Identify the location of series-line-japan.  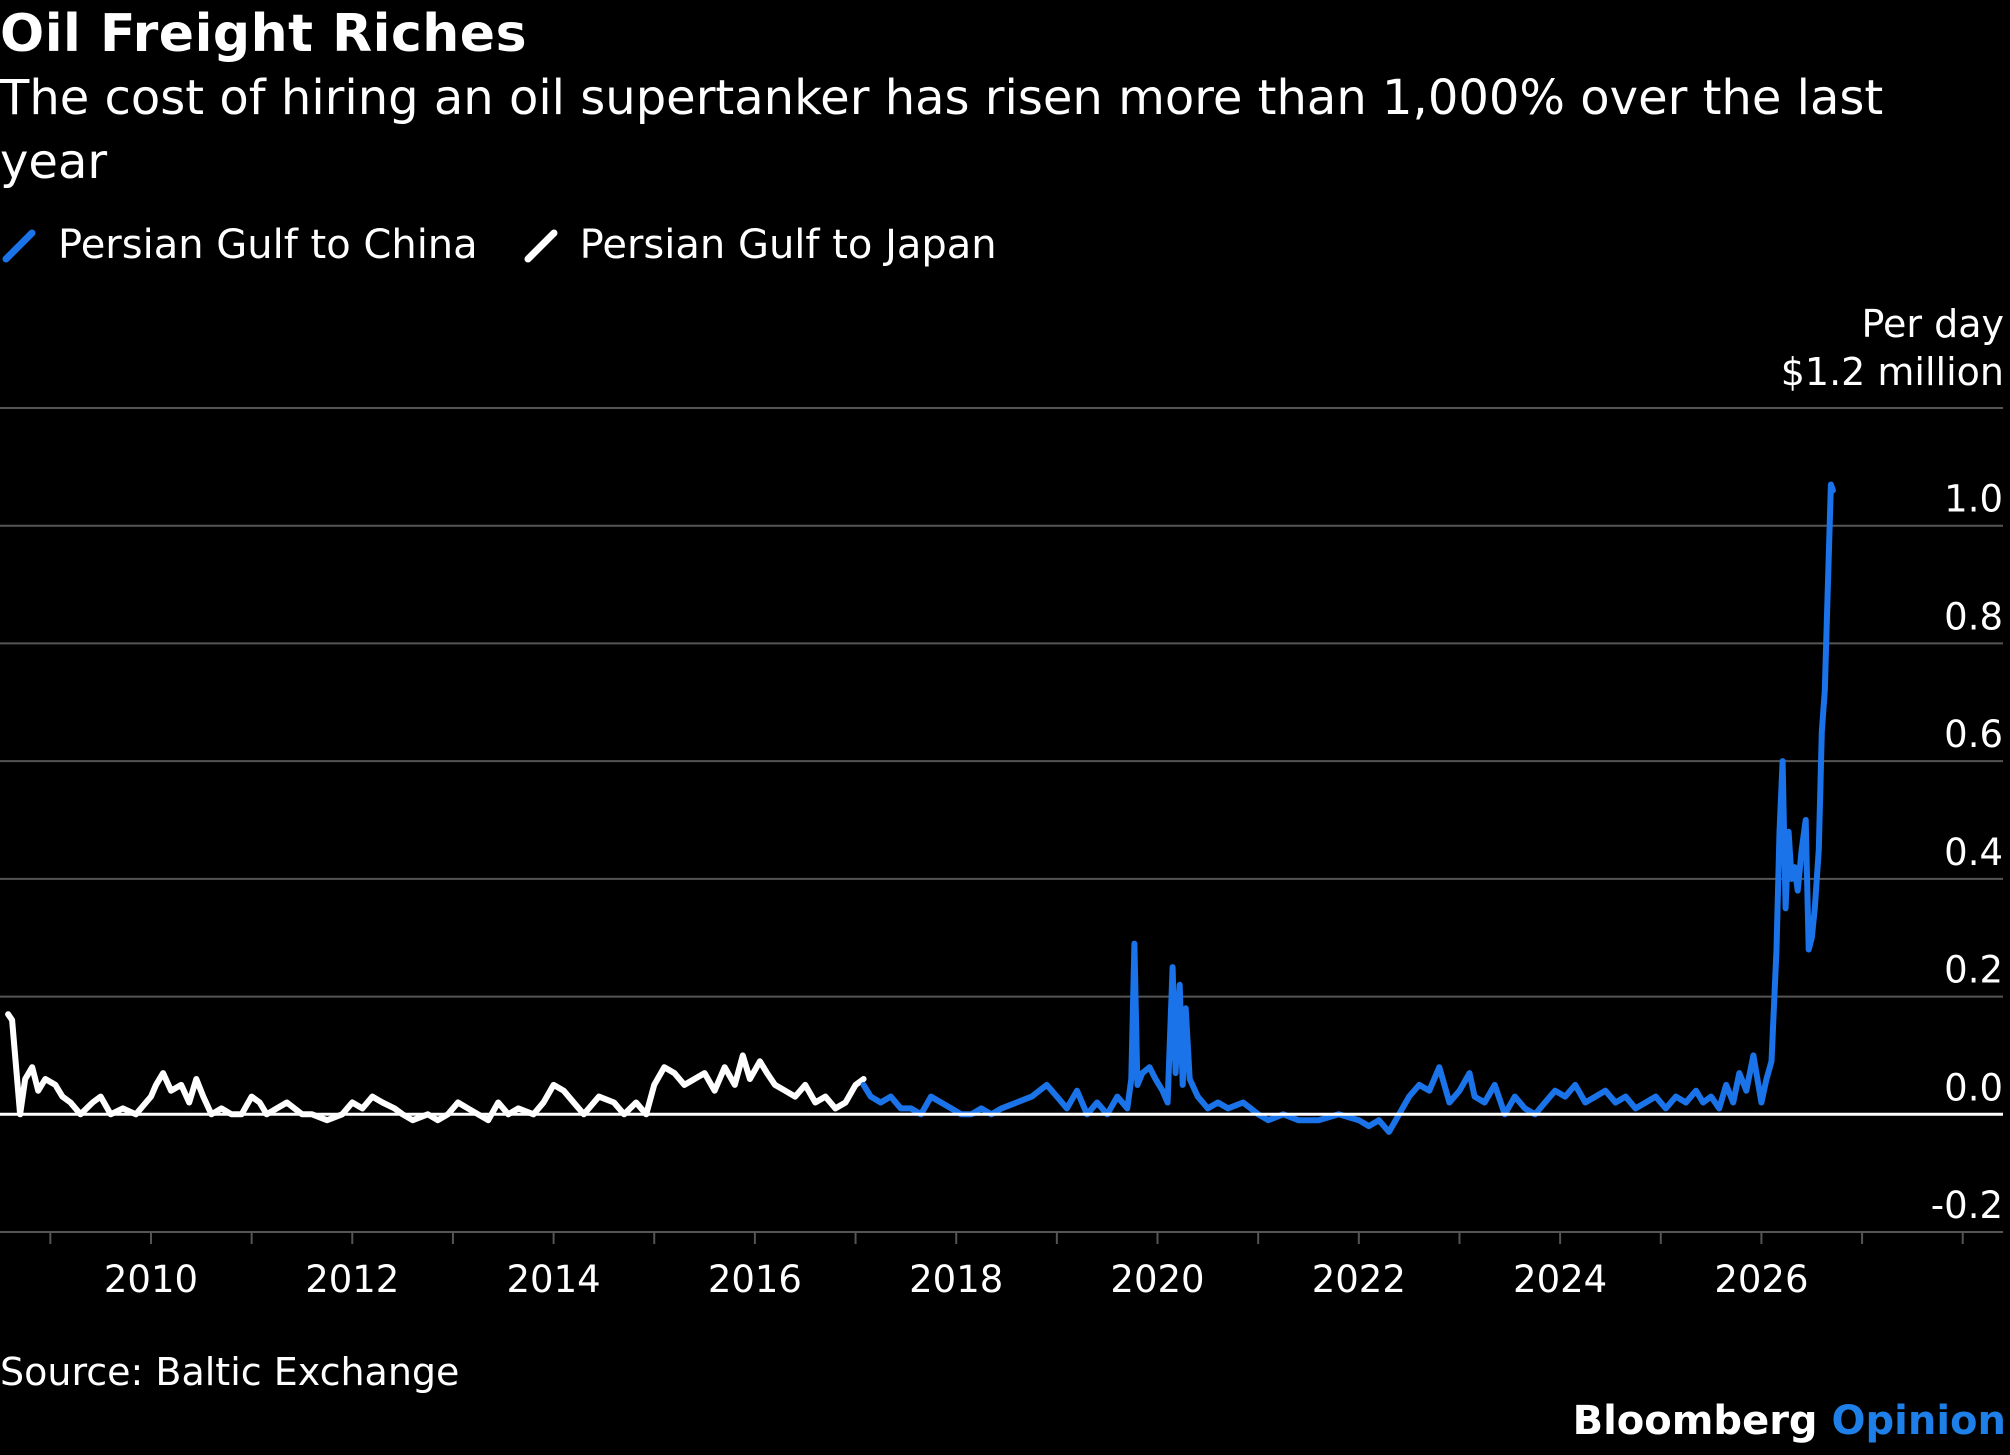
(436, 1067).